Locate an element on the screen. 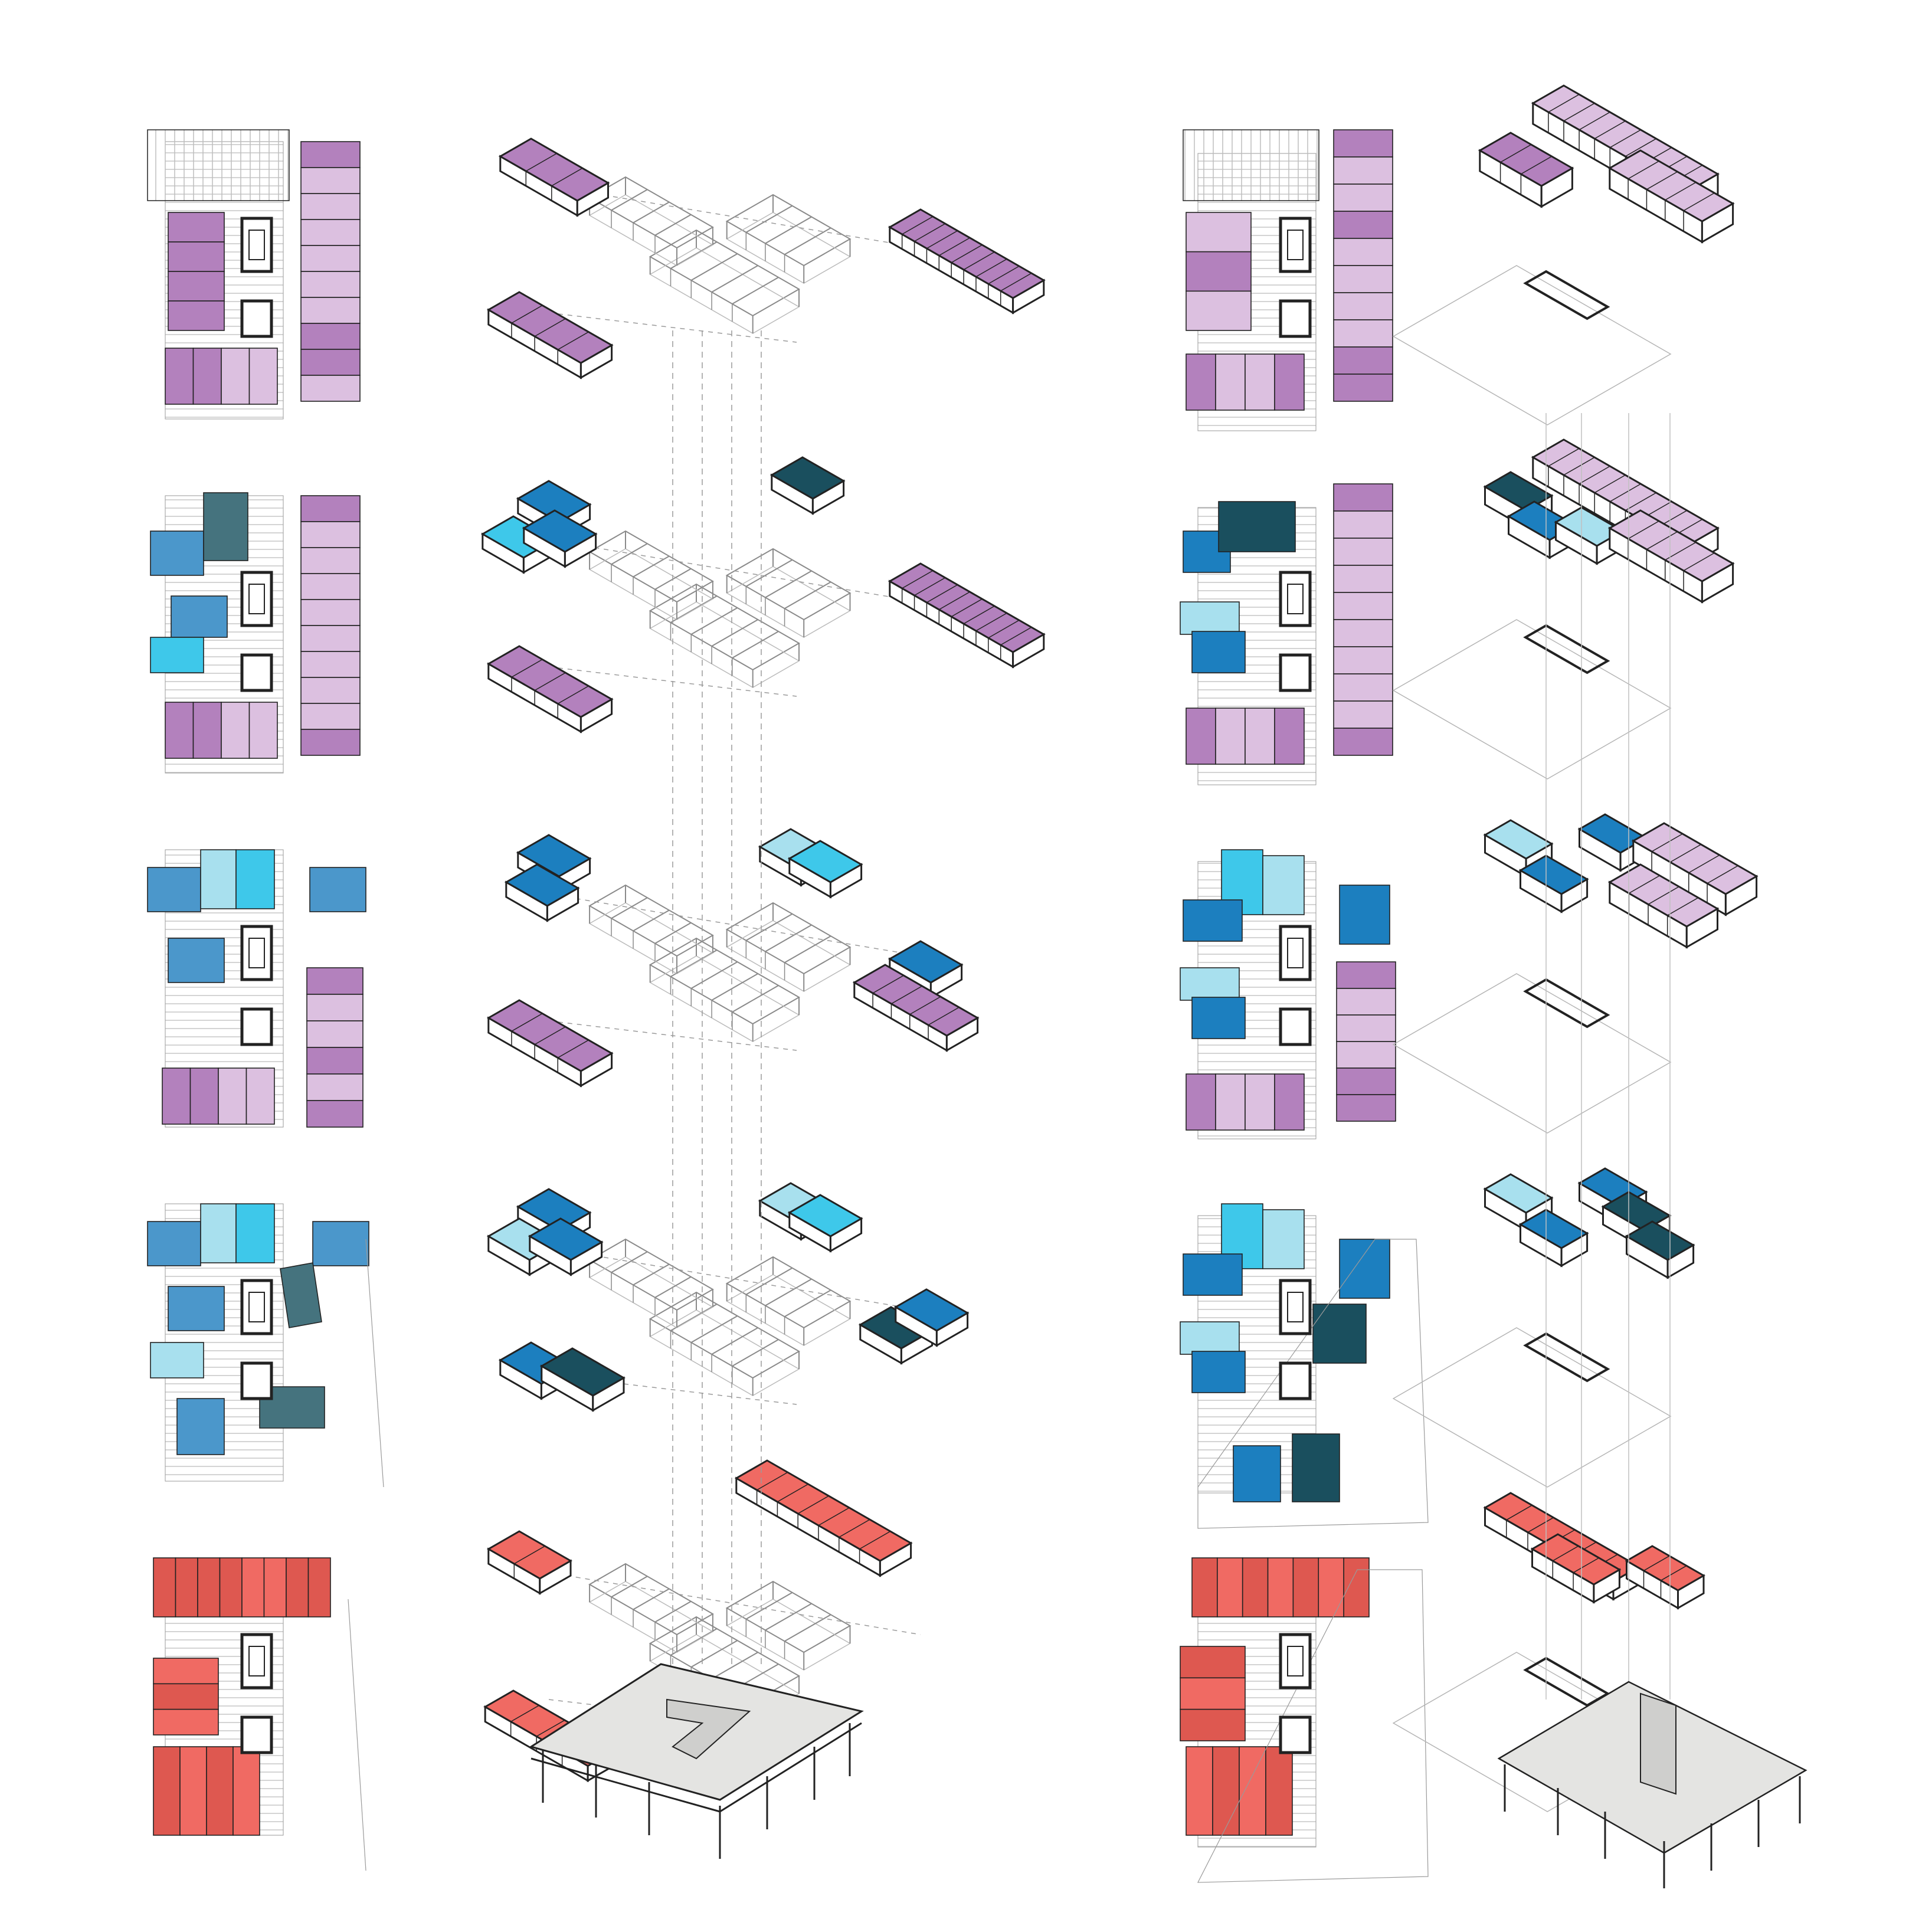  axo-units-north-top is located at coordinates (1695, 859).